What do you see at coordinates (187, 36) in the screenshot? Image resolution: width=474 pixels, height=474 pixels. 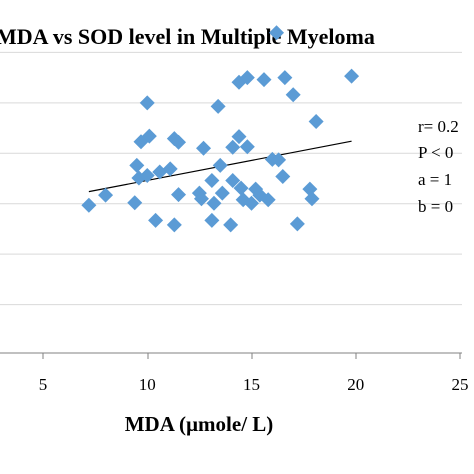 I see `chart-title: MDA vs SOD level in Multiple Myeloma` at bounding box center [187, 36].